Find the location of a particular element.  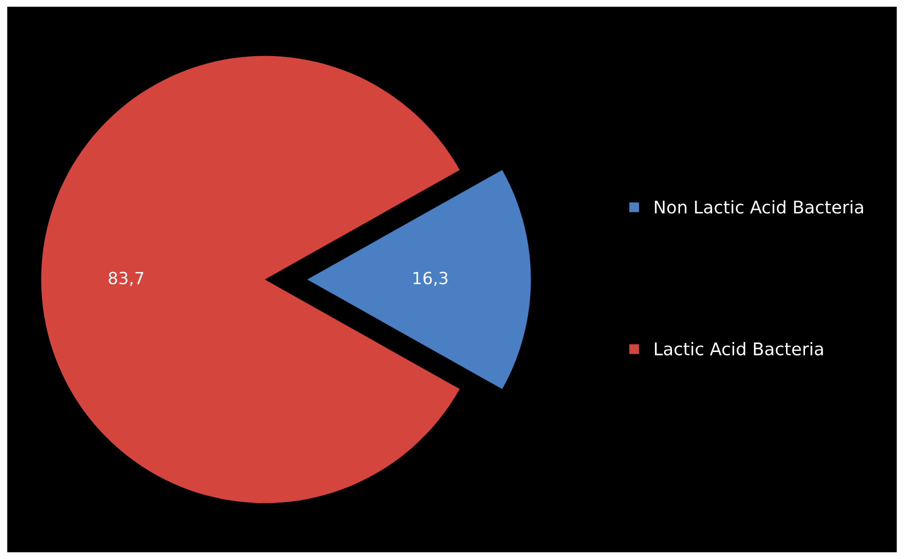

legend-label: Non Lactic Acid Bacteria is located at coordinates (759, 207).